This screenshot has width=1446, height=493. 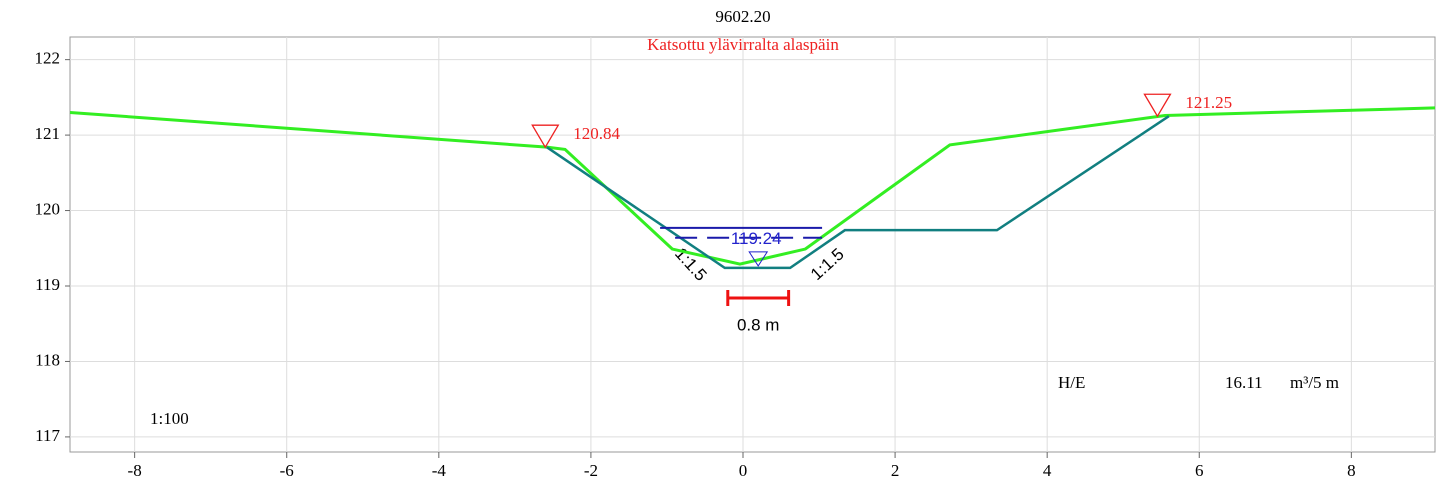 I want to click on ratio-label: H/E, so click(x=1071, y=382).